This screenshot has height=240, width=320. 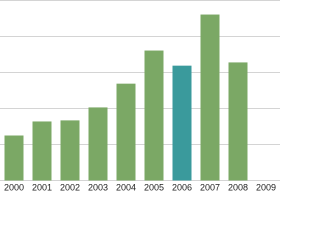 What do you see at coordinates (14, 187) in the screenshot?
I see `x-tick-label: 2000` at bounding box center [14, 187].